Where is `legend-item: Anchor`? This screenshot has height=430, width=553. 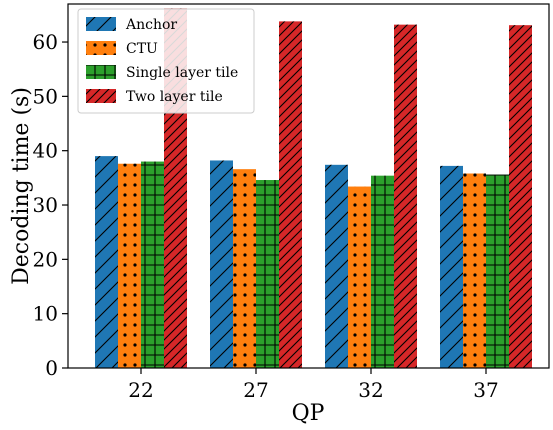
legend-item: Anchor is located at coordinates (131, 25).